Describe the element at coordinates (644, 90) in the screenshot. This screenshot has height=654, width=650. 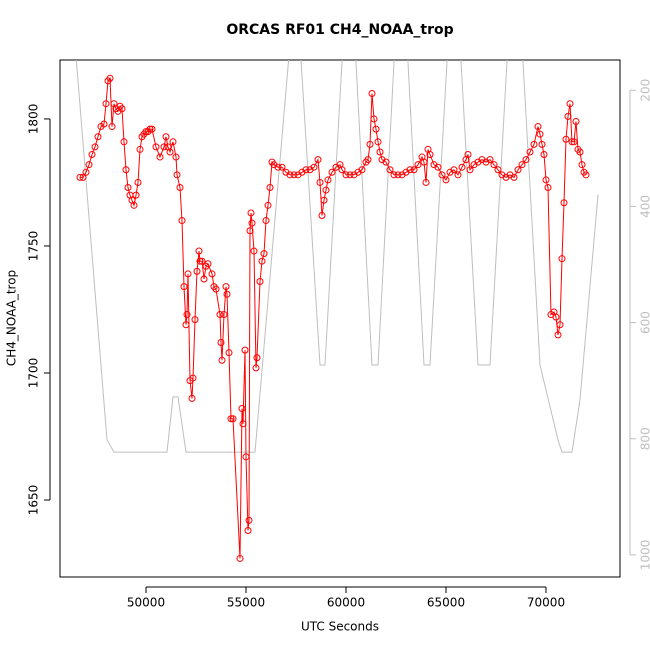
I see `y2-tick-label: 200` at that location.